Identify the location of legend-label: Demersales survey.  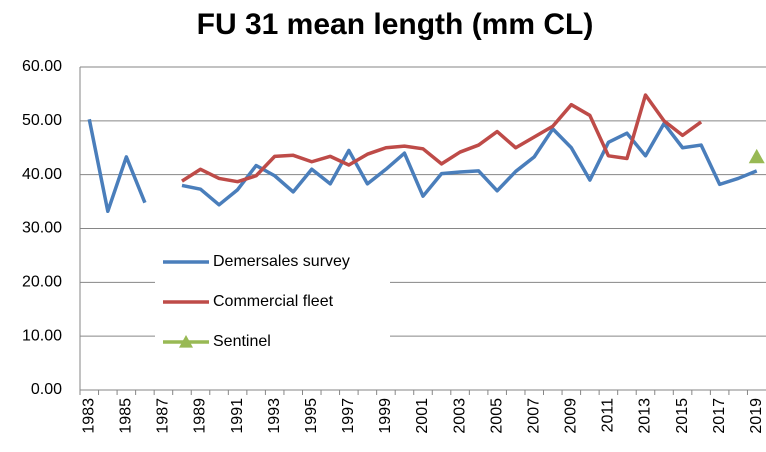
(281, 261).